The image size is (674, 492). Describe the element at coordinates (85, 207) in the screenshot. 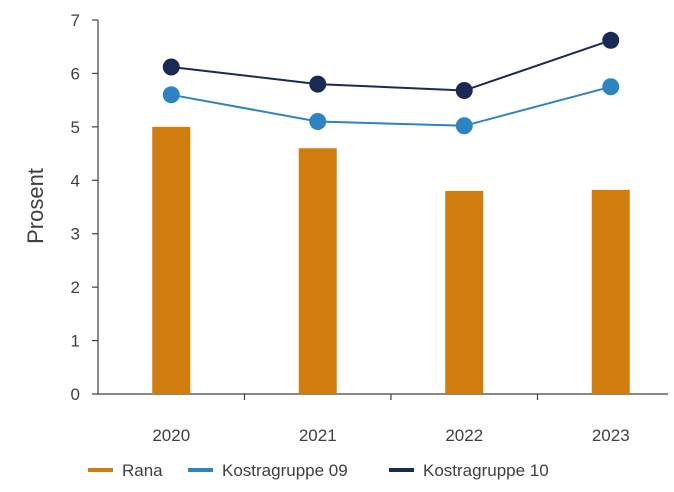

I see `y-axis: 0 1 2 3 4 5 6 7` at that location.